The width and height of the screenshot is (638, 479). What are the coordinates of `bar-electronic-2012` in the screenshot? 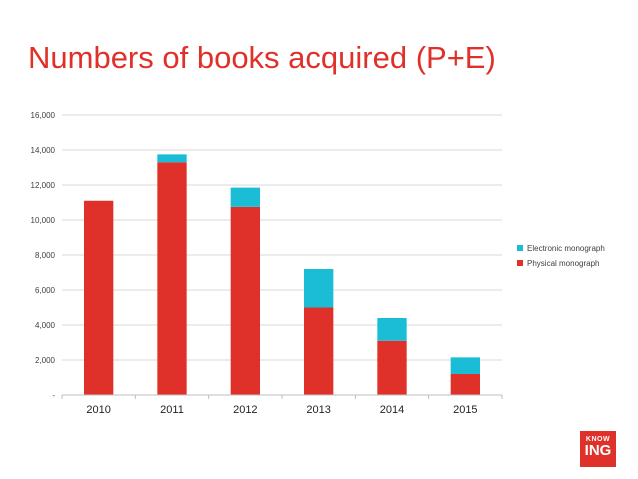 It's located at (245, 197).